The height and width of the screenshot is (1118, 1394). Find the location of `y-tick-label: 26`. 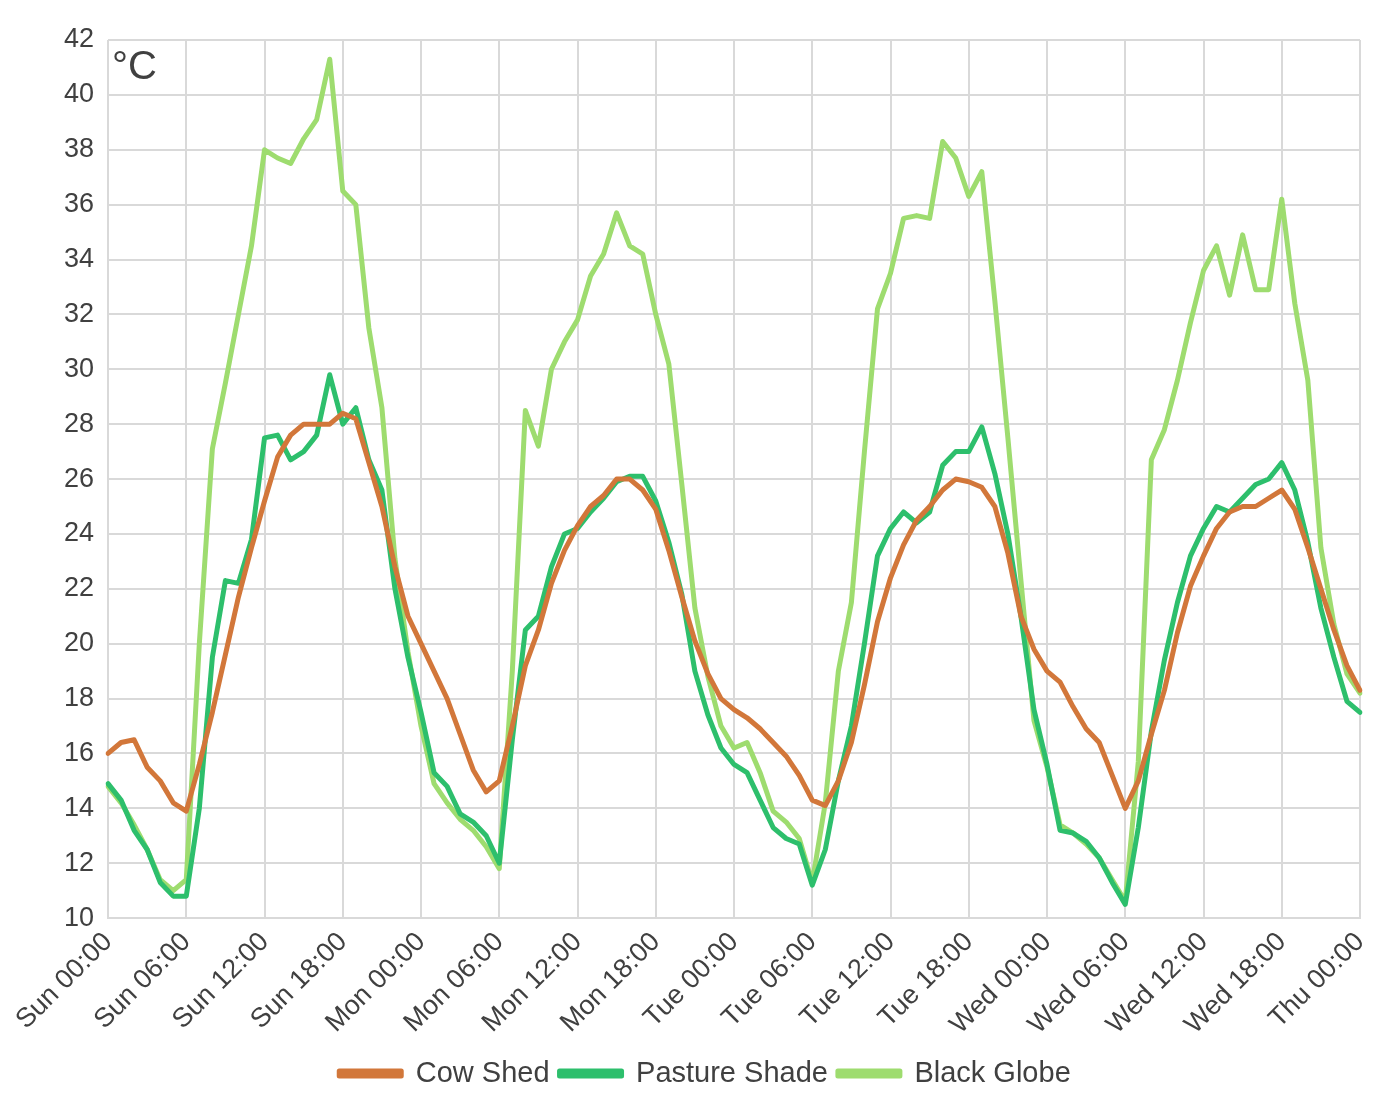

y-tick-label: 26 is located at coordinates (79, 477).